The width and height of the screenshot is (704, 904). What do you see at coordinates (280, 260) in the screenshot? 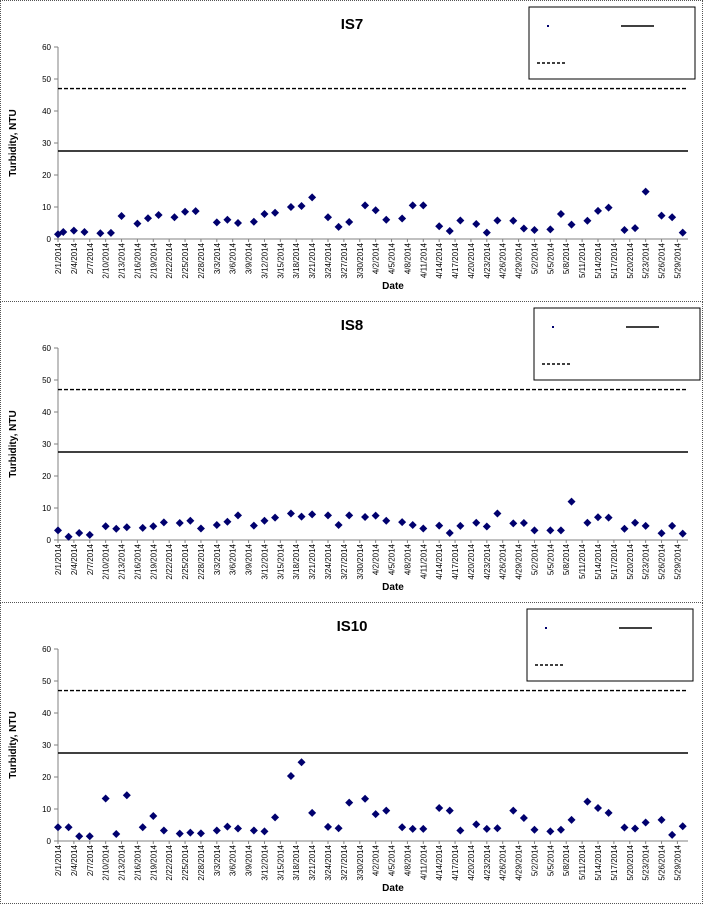
I see `x-tick-label: 3/15/2014` at bounding box center [280, 260].